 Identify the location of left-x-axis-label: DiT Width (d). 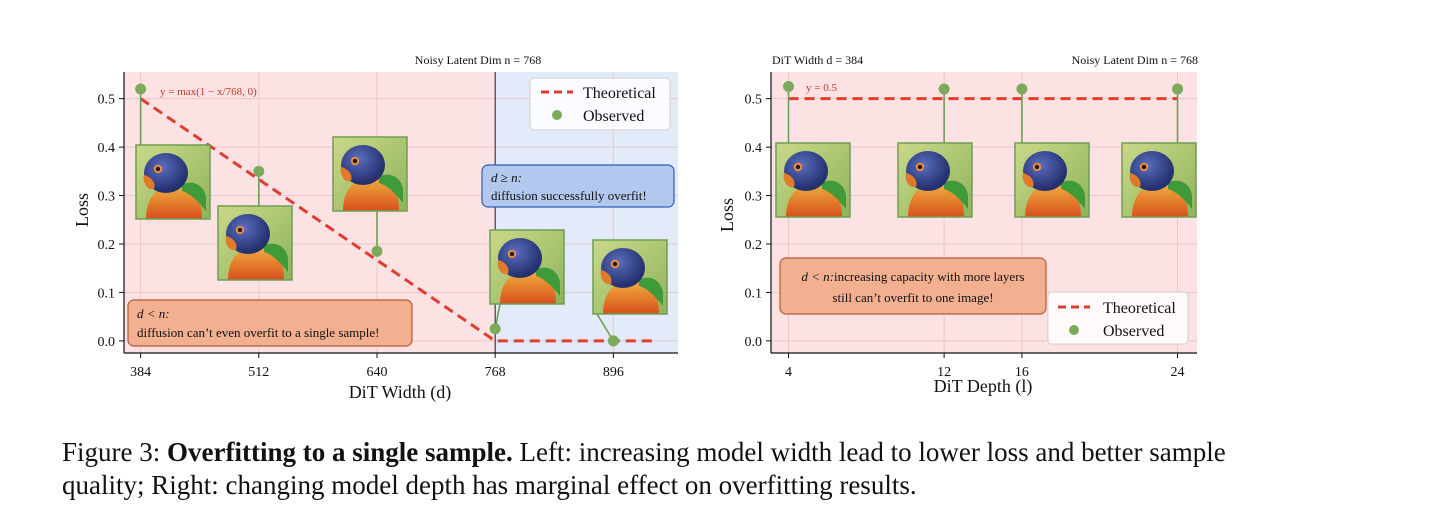
(400, 392).